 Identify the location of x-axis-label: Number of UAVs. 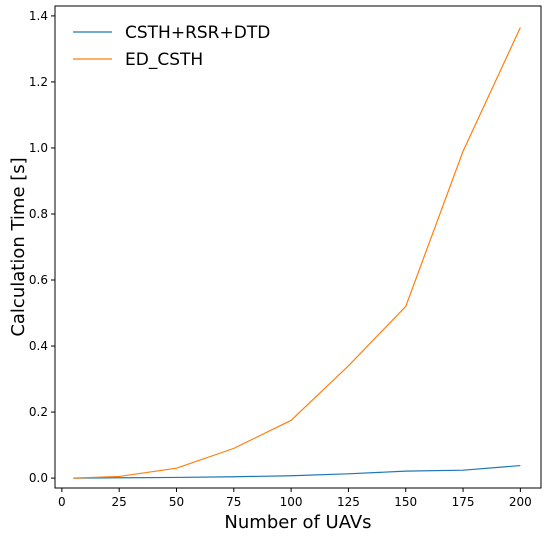
(297, 522).